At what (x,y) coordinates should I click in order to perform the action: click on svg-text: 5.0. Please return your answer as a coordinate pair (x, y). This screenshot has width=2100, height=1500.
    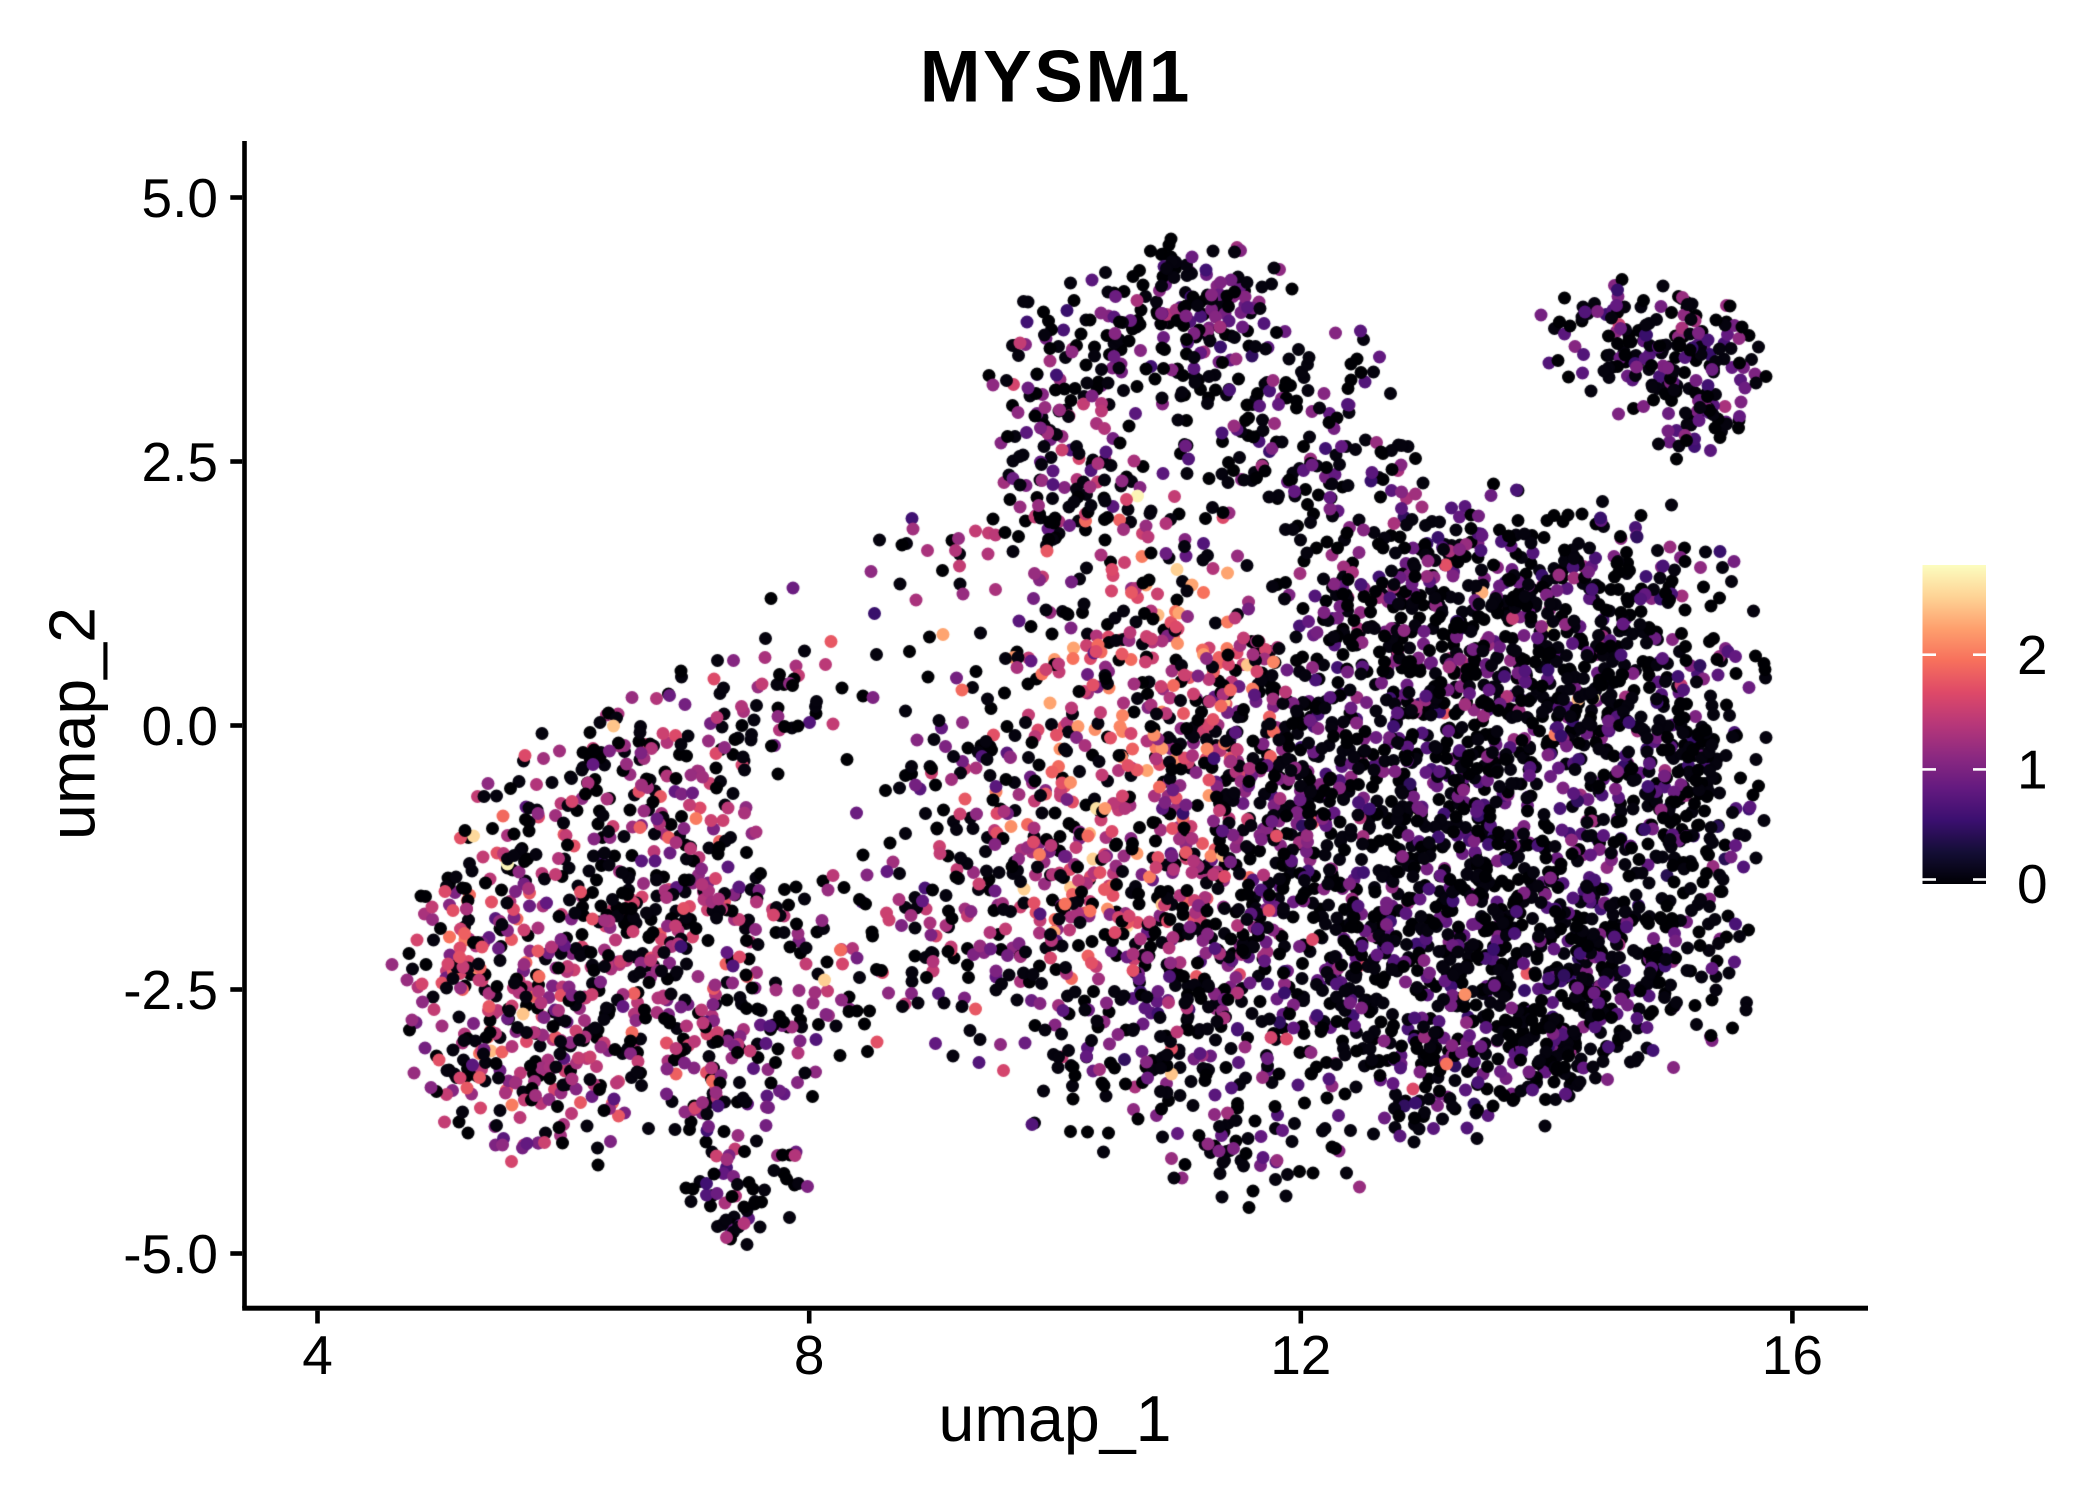
    Looking at the image, I should click on (180, 198).